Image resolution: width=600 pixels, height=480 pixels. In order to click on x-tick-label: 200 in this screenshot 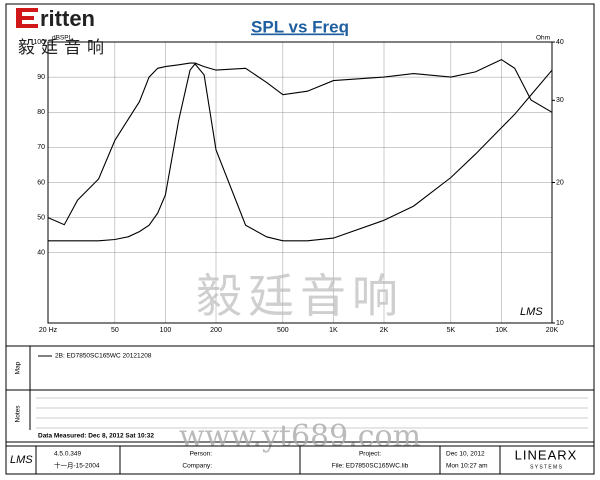, I will do `click(216, 330)`.